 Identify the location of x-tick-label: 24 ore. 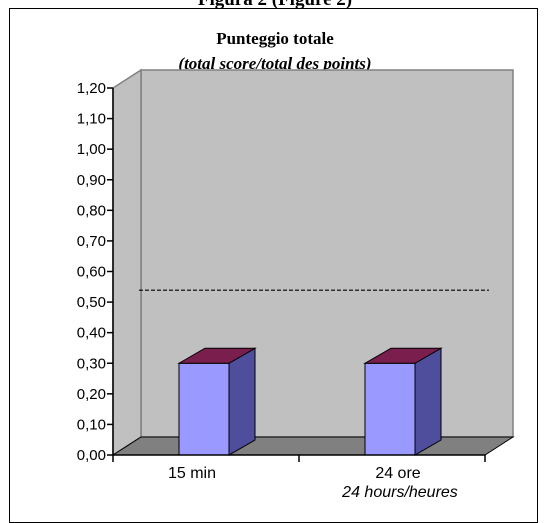
(397, 473).